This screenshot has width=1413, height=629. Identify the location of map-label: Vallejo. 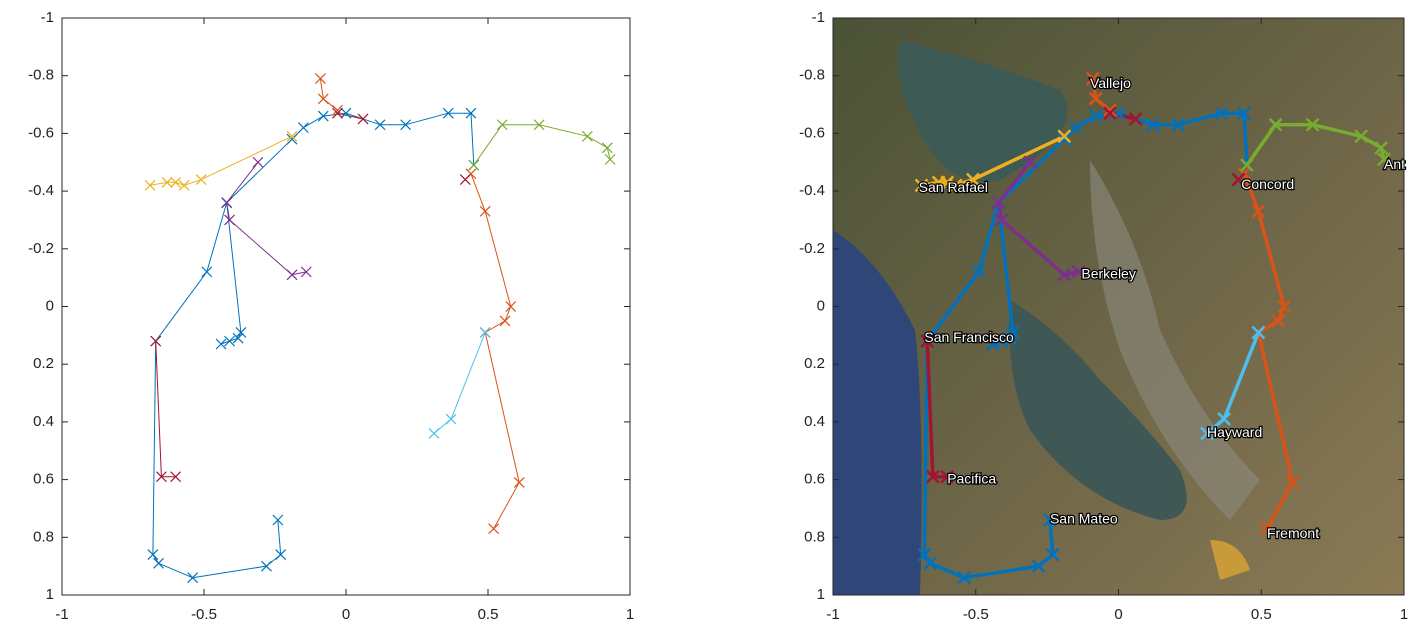
(1110, 83).